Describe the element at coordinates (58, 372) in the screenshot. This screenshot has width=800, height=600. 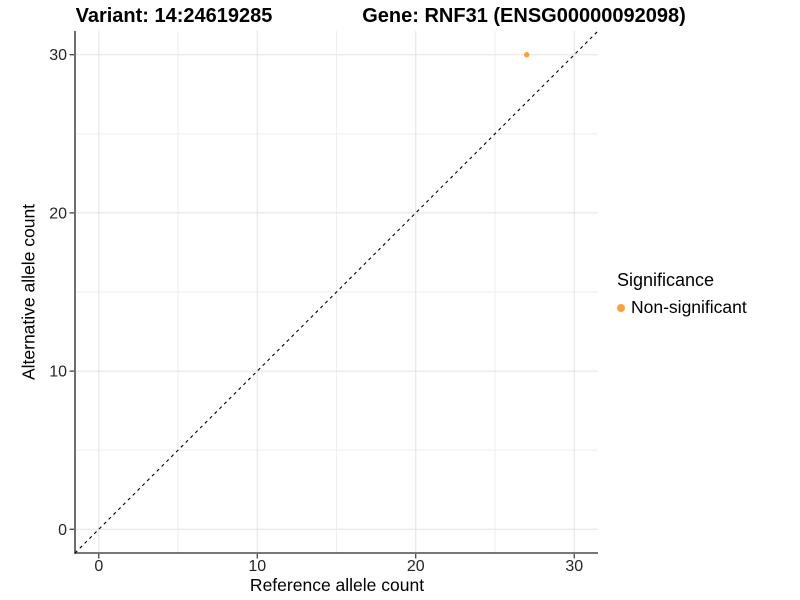
I see `y-tick-label: 10` at that location.